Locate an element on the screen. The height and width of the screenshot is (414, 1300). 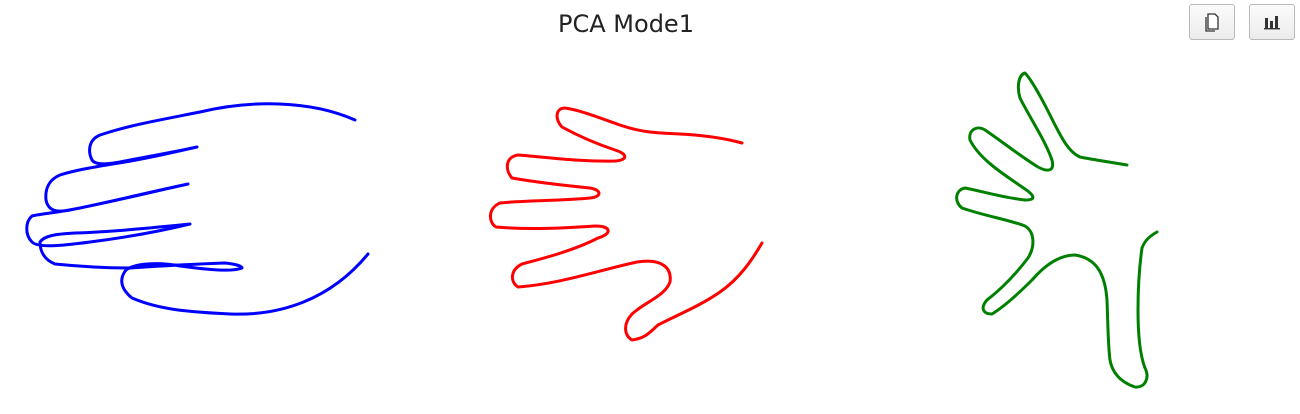
copy-button is located at coordinates (1212, 22).